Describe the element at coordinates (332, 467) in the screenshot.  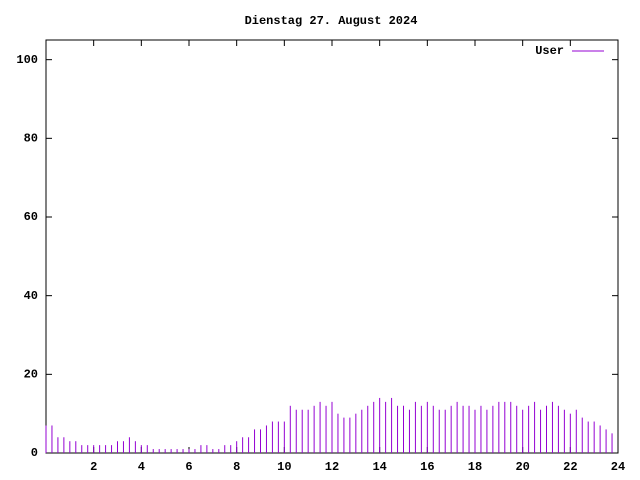
I see `x-tick-label: 12` at that location.